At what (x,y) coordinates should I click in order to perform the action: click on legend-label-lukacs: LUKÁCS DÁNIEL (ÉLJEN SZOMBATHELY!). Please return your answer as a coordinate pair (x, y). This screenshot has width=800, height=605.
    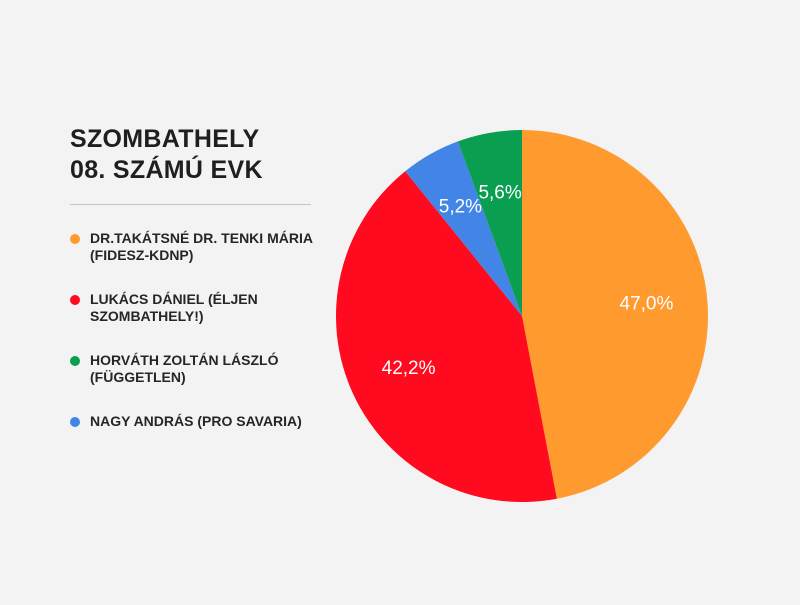
    Looking at the image, I should click on (174, 307).